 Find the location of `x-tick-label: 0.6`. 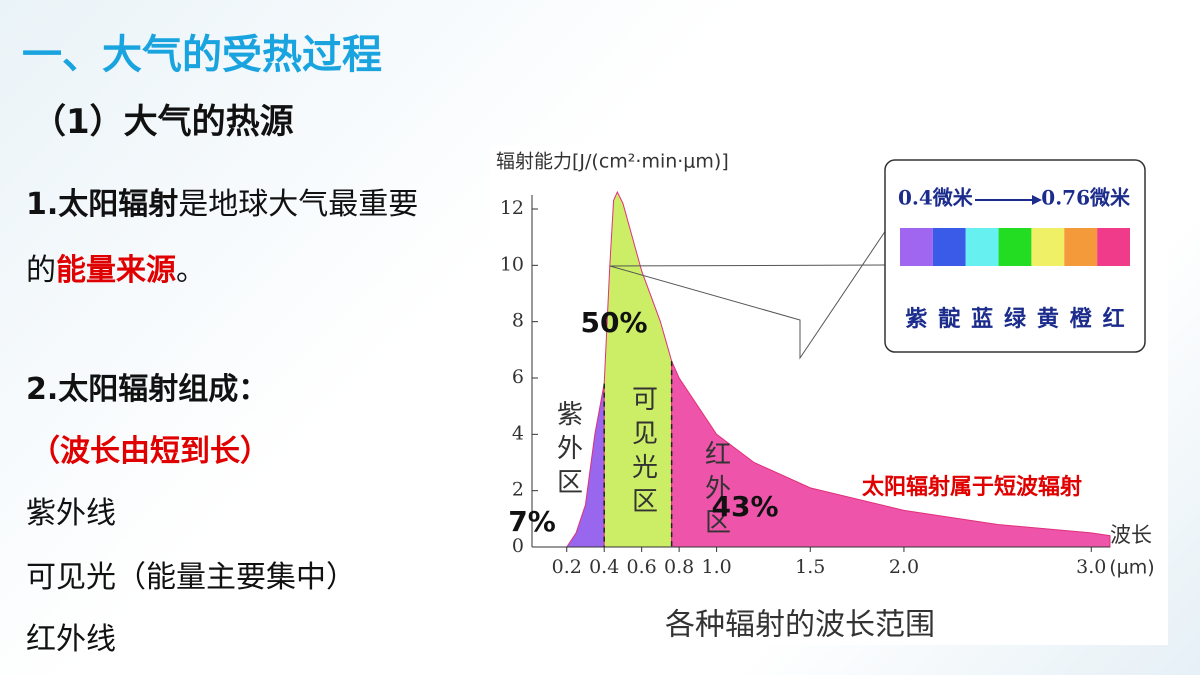

x-tick-label: 0.6 is located at coordinates (642, 567).